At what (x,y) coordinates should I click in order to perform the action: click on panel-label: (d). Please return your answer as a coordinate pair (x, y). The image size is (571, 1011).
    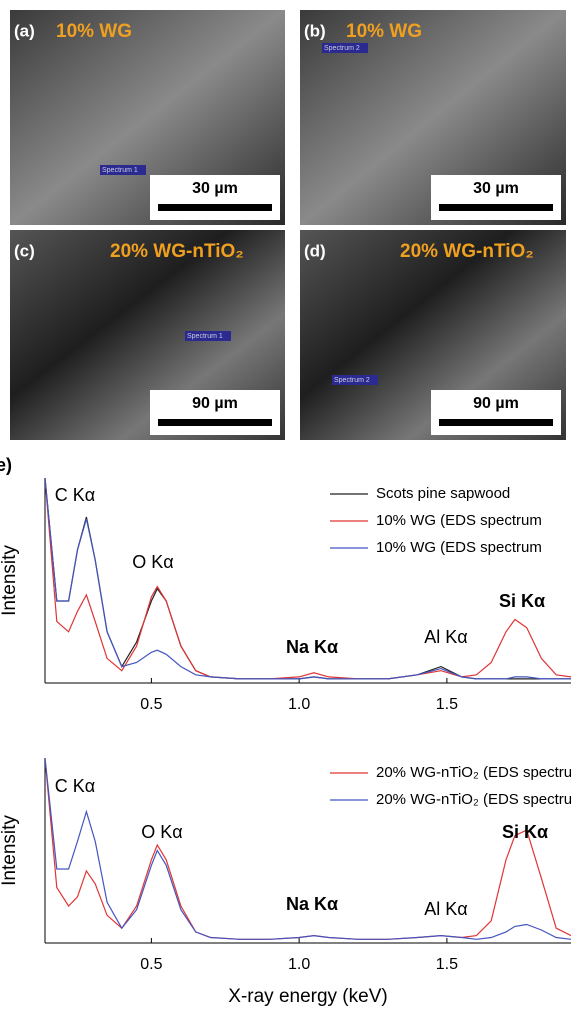
    Looking at the image, I should click on (315, 250).